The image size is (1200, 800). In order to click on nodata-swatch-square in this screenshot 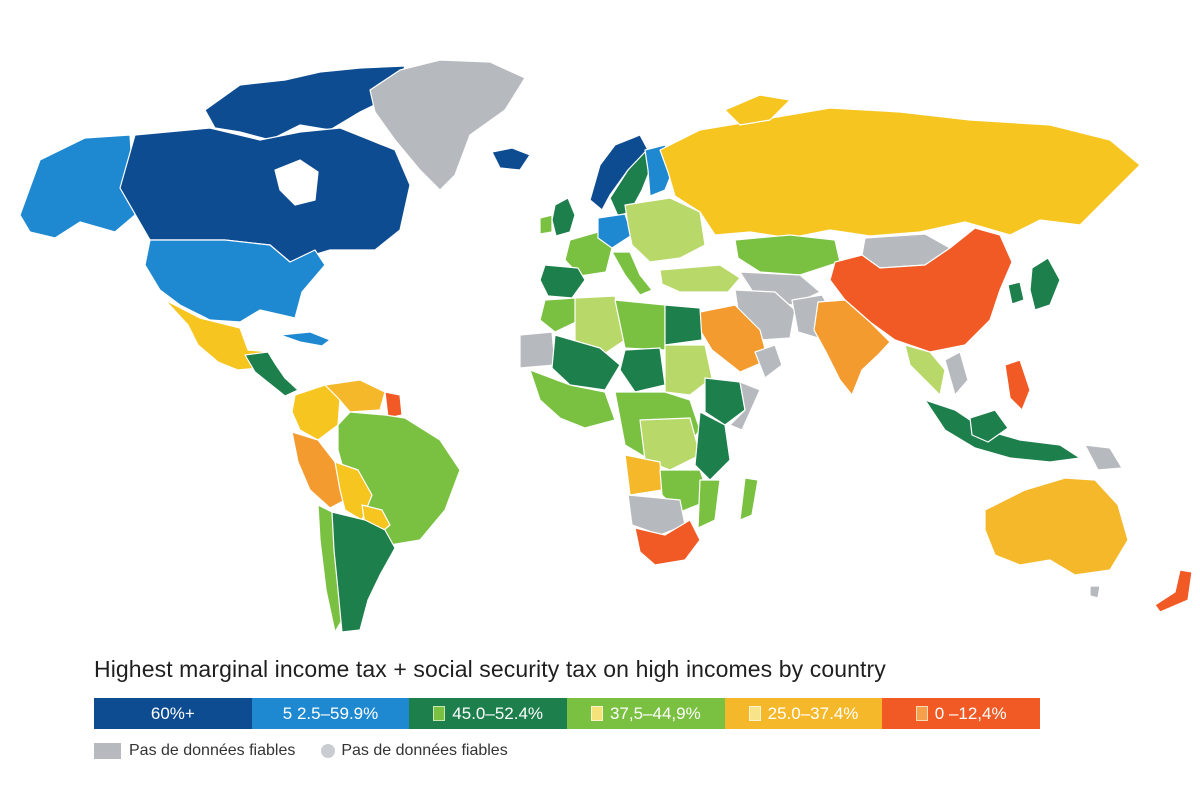, I will do `click(107, 751)`.